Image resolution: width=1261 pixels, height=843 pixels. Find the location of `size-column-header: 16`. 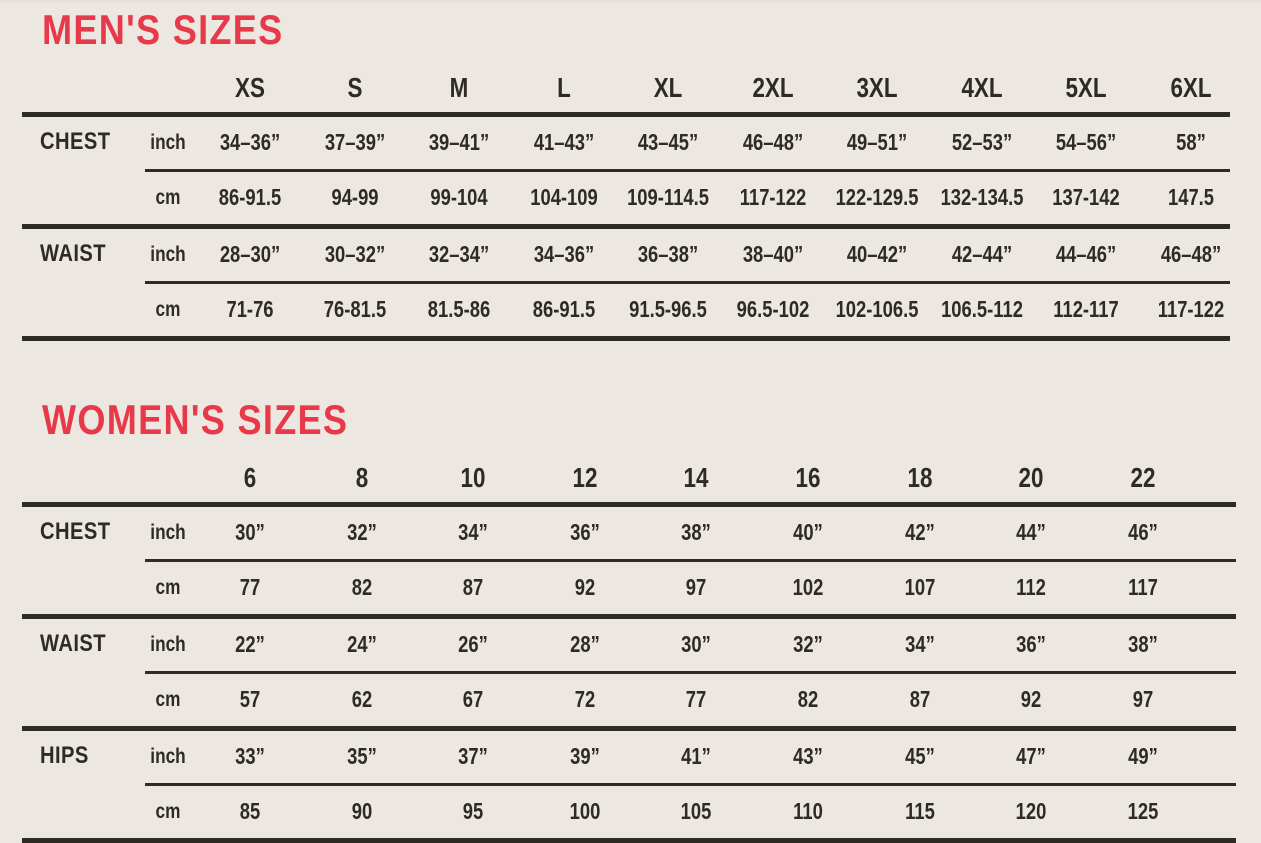

size-column-header: 16 is located at coordinates (808, 477).